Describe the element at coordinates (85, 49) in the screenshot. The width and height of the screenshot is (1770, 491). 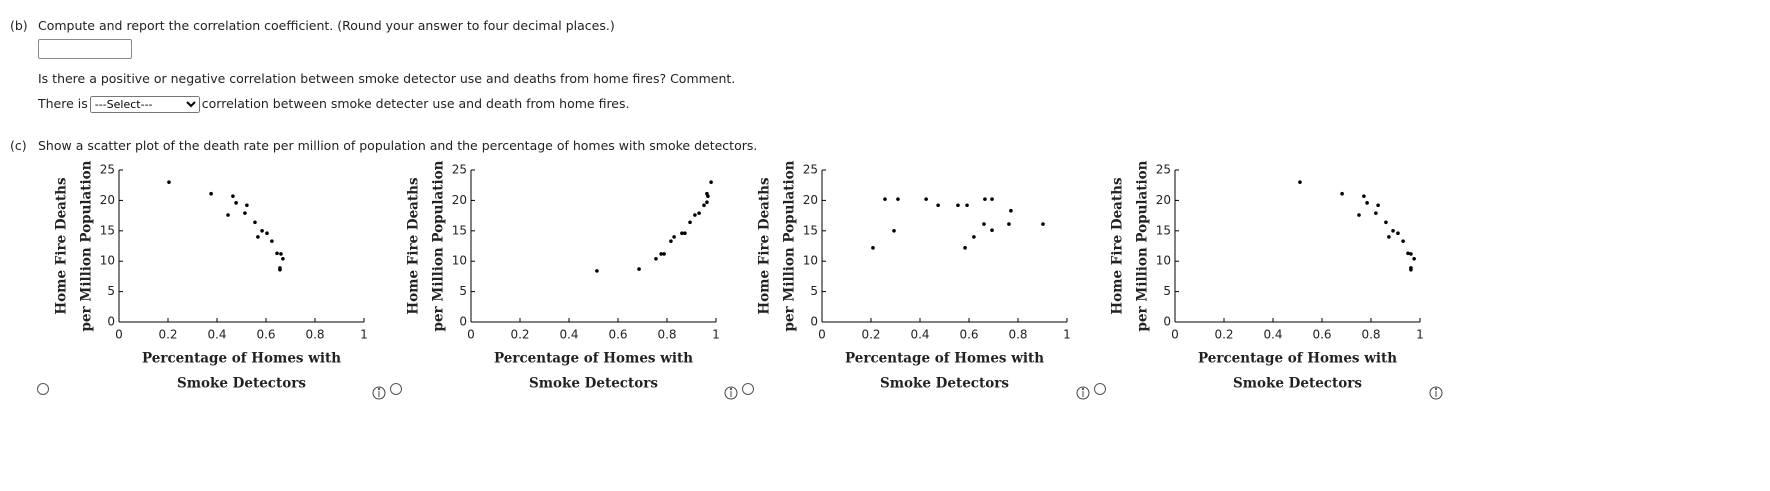
I see `answer-input` at that location.